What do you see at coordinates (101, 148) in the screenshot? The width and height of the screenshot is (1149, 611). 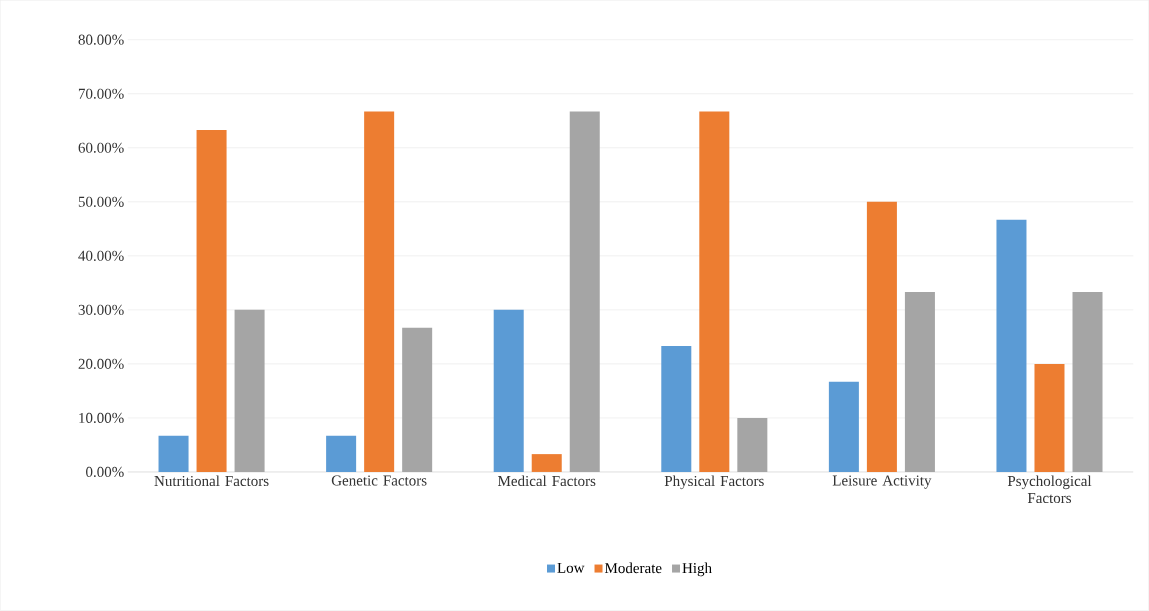 I see `y-tick-label: 60.00%` at bounding box center [101, 148].